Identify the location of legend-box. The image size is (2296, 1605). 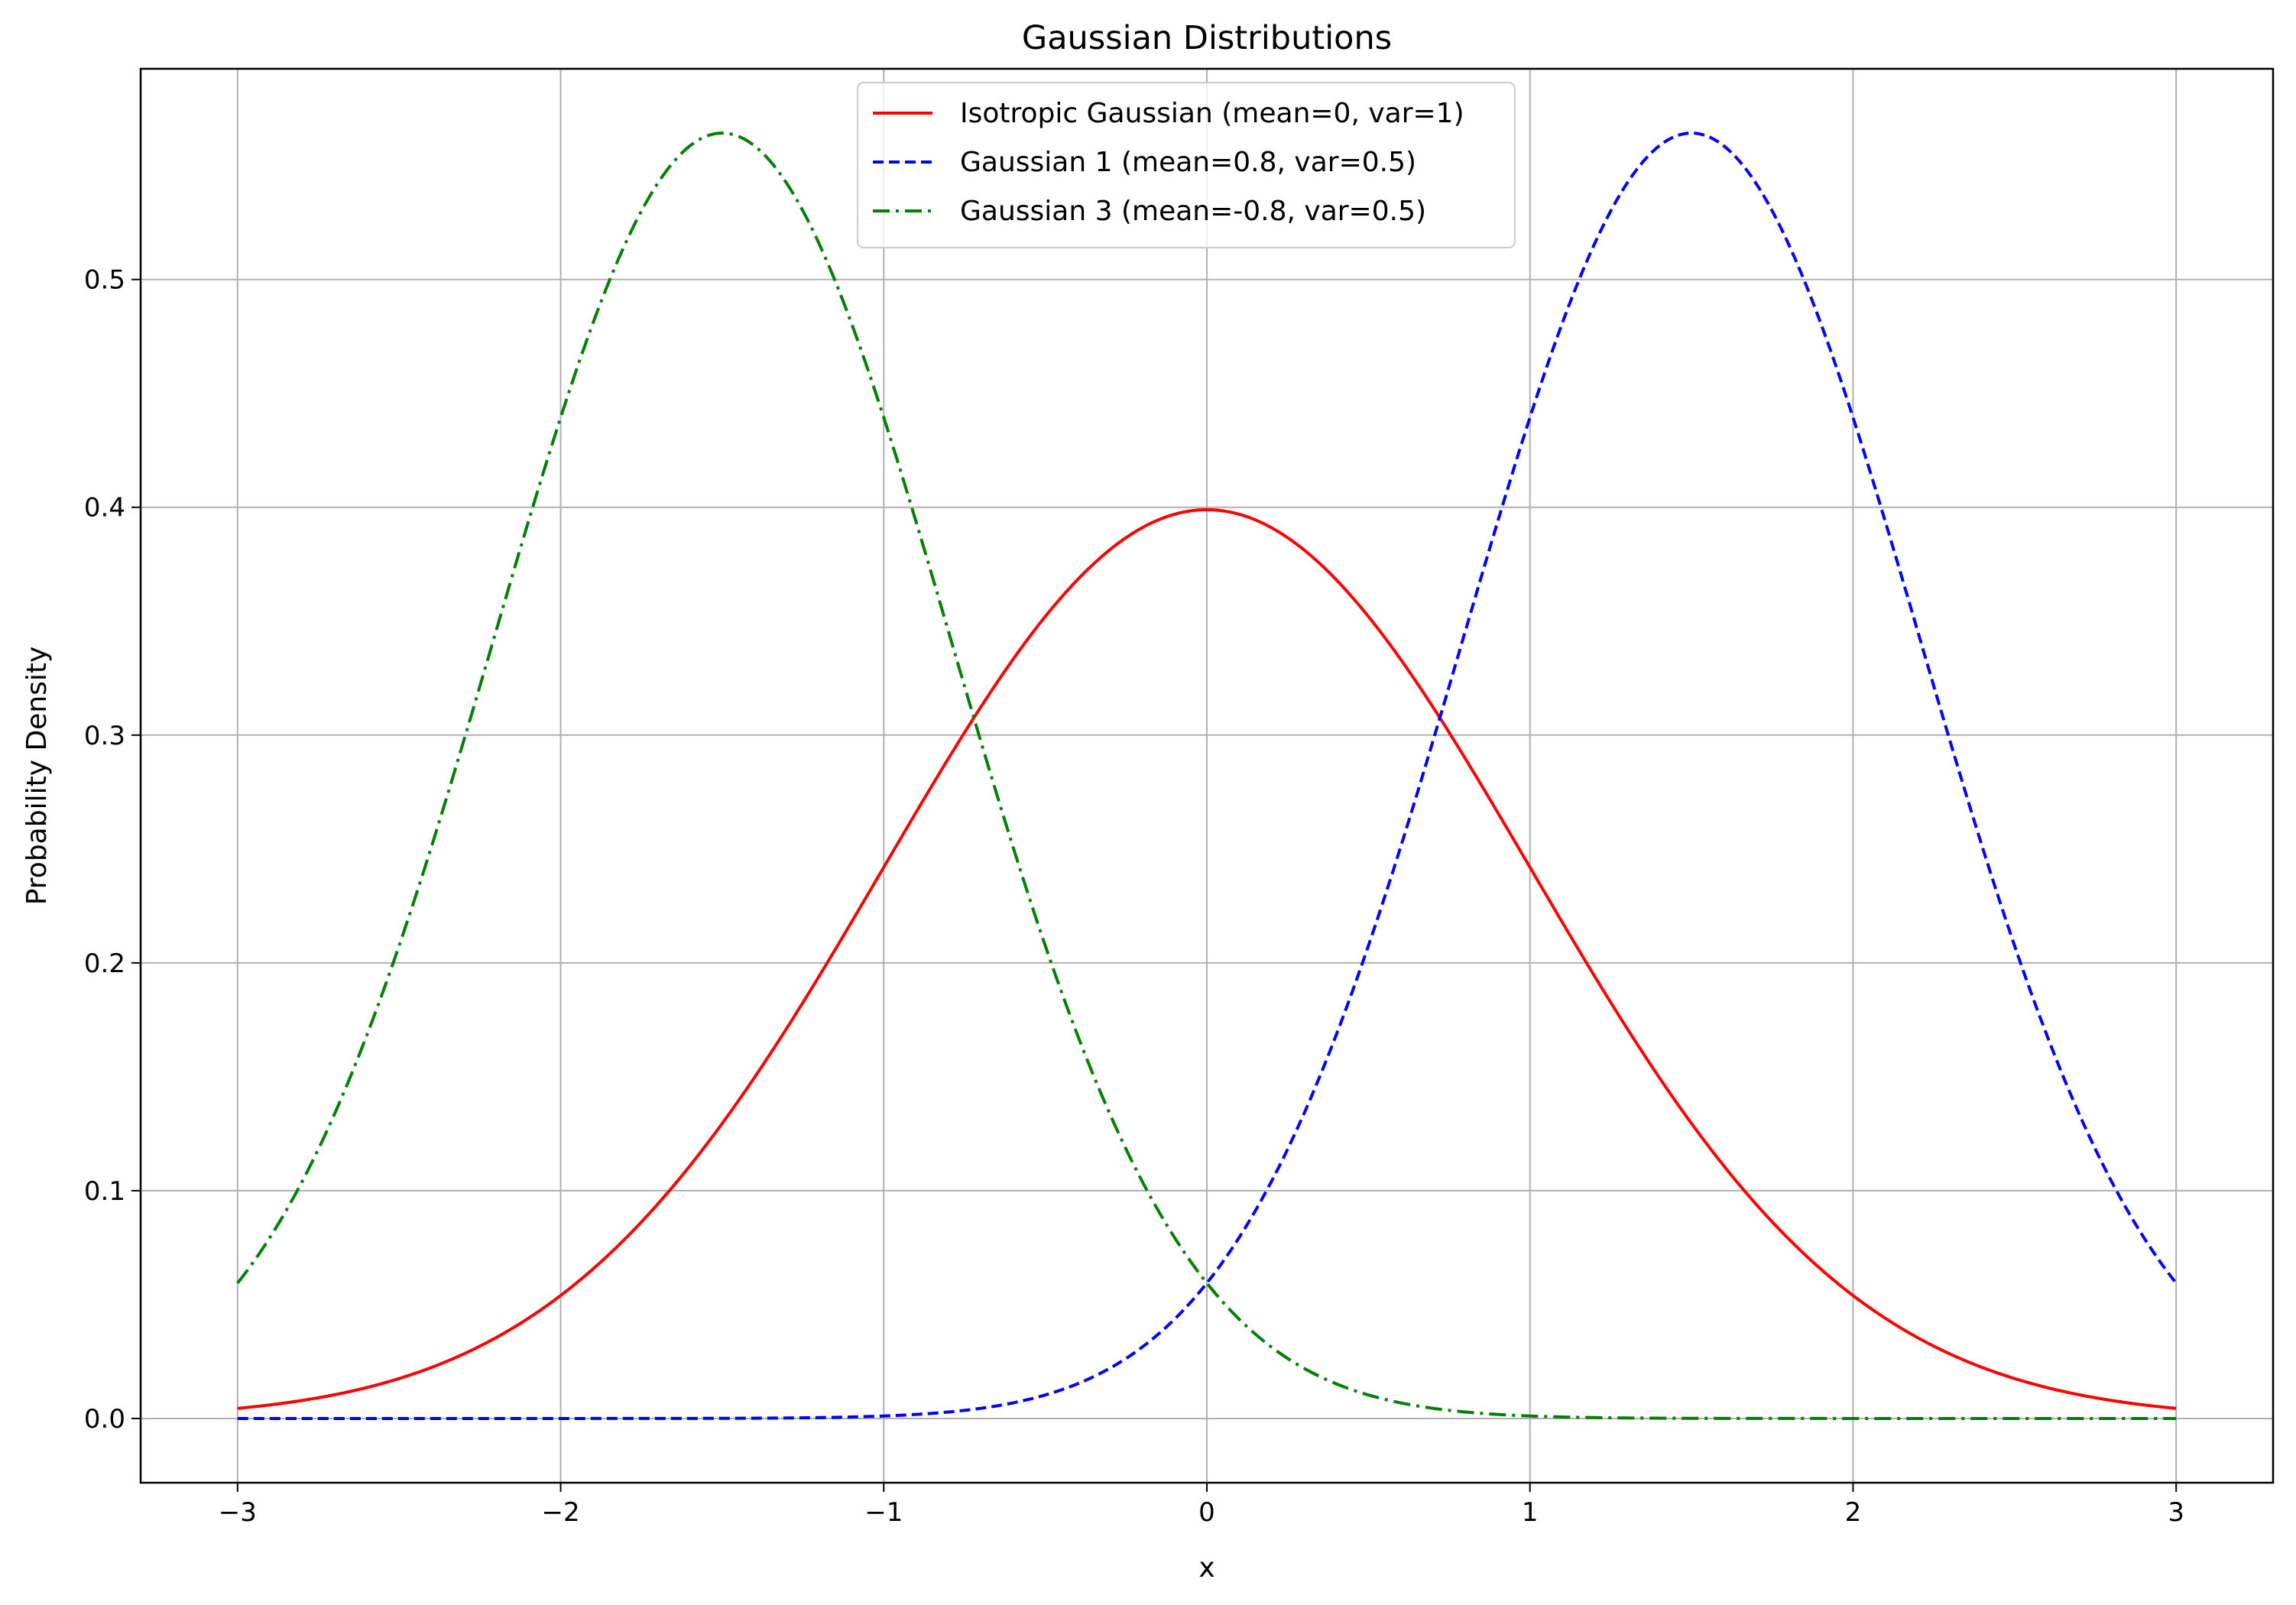
(1186, 165).